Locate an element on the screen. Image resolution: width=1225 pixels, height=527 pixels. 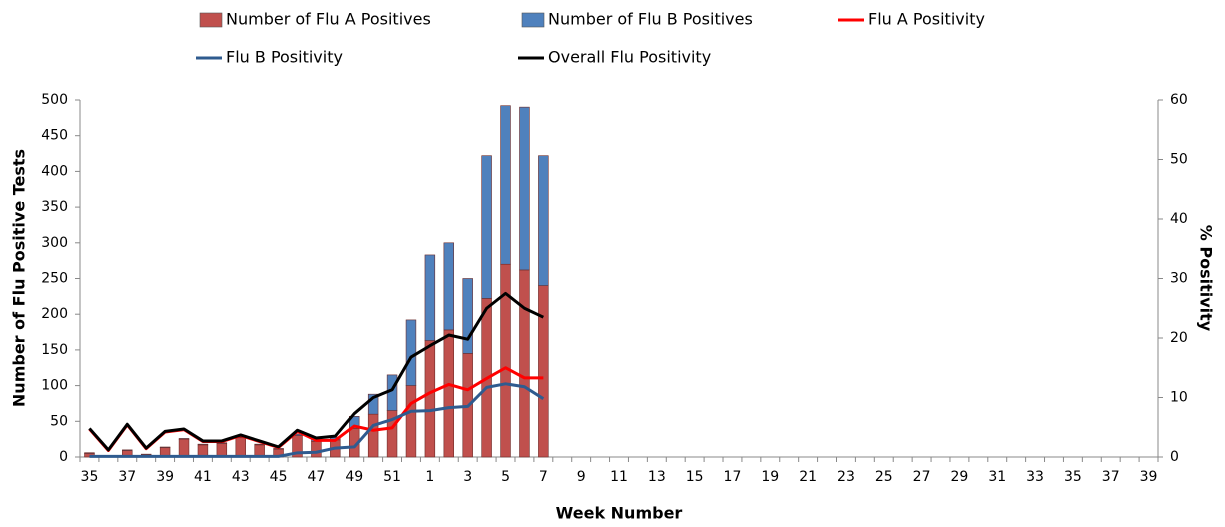
x-tick-label: 11 is located at coordinates (619, 477).